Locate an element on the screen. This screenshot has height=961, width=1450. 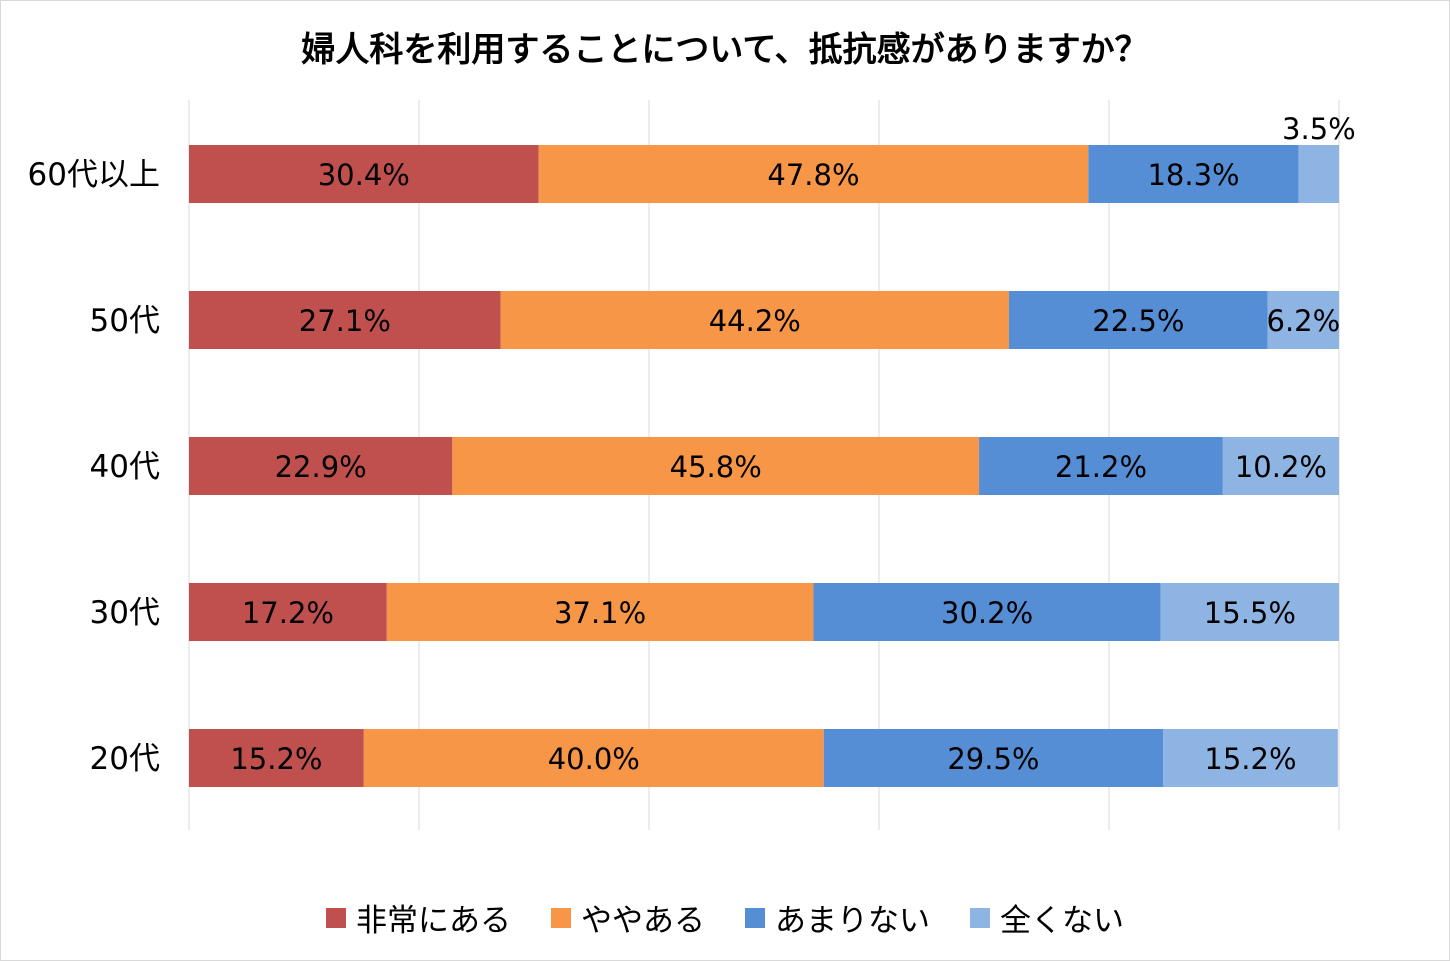
data-label: 17.2% is located at coordinates (288, 613).